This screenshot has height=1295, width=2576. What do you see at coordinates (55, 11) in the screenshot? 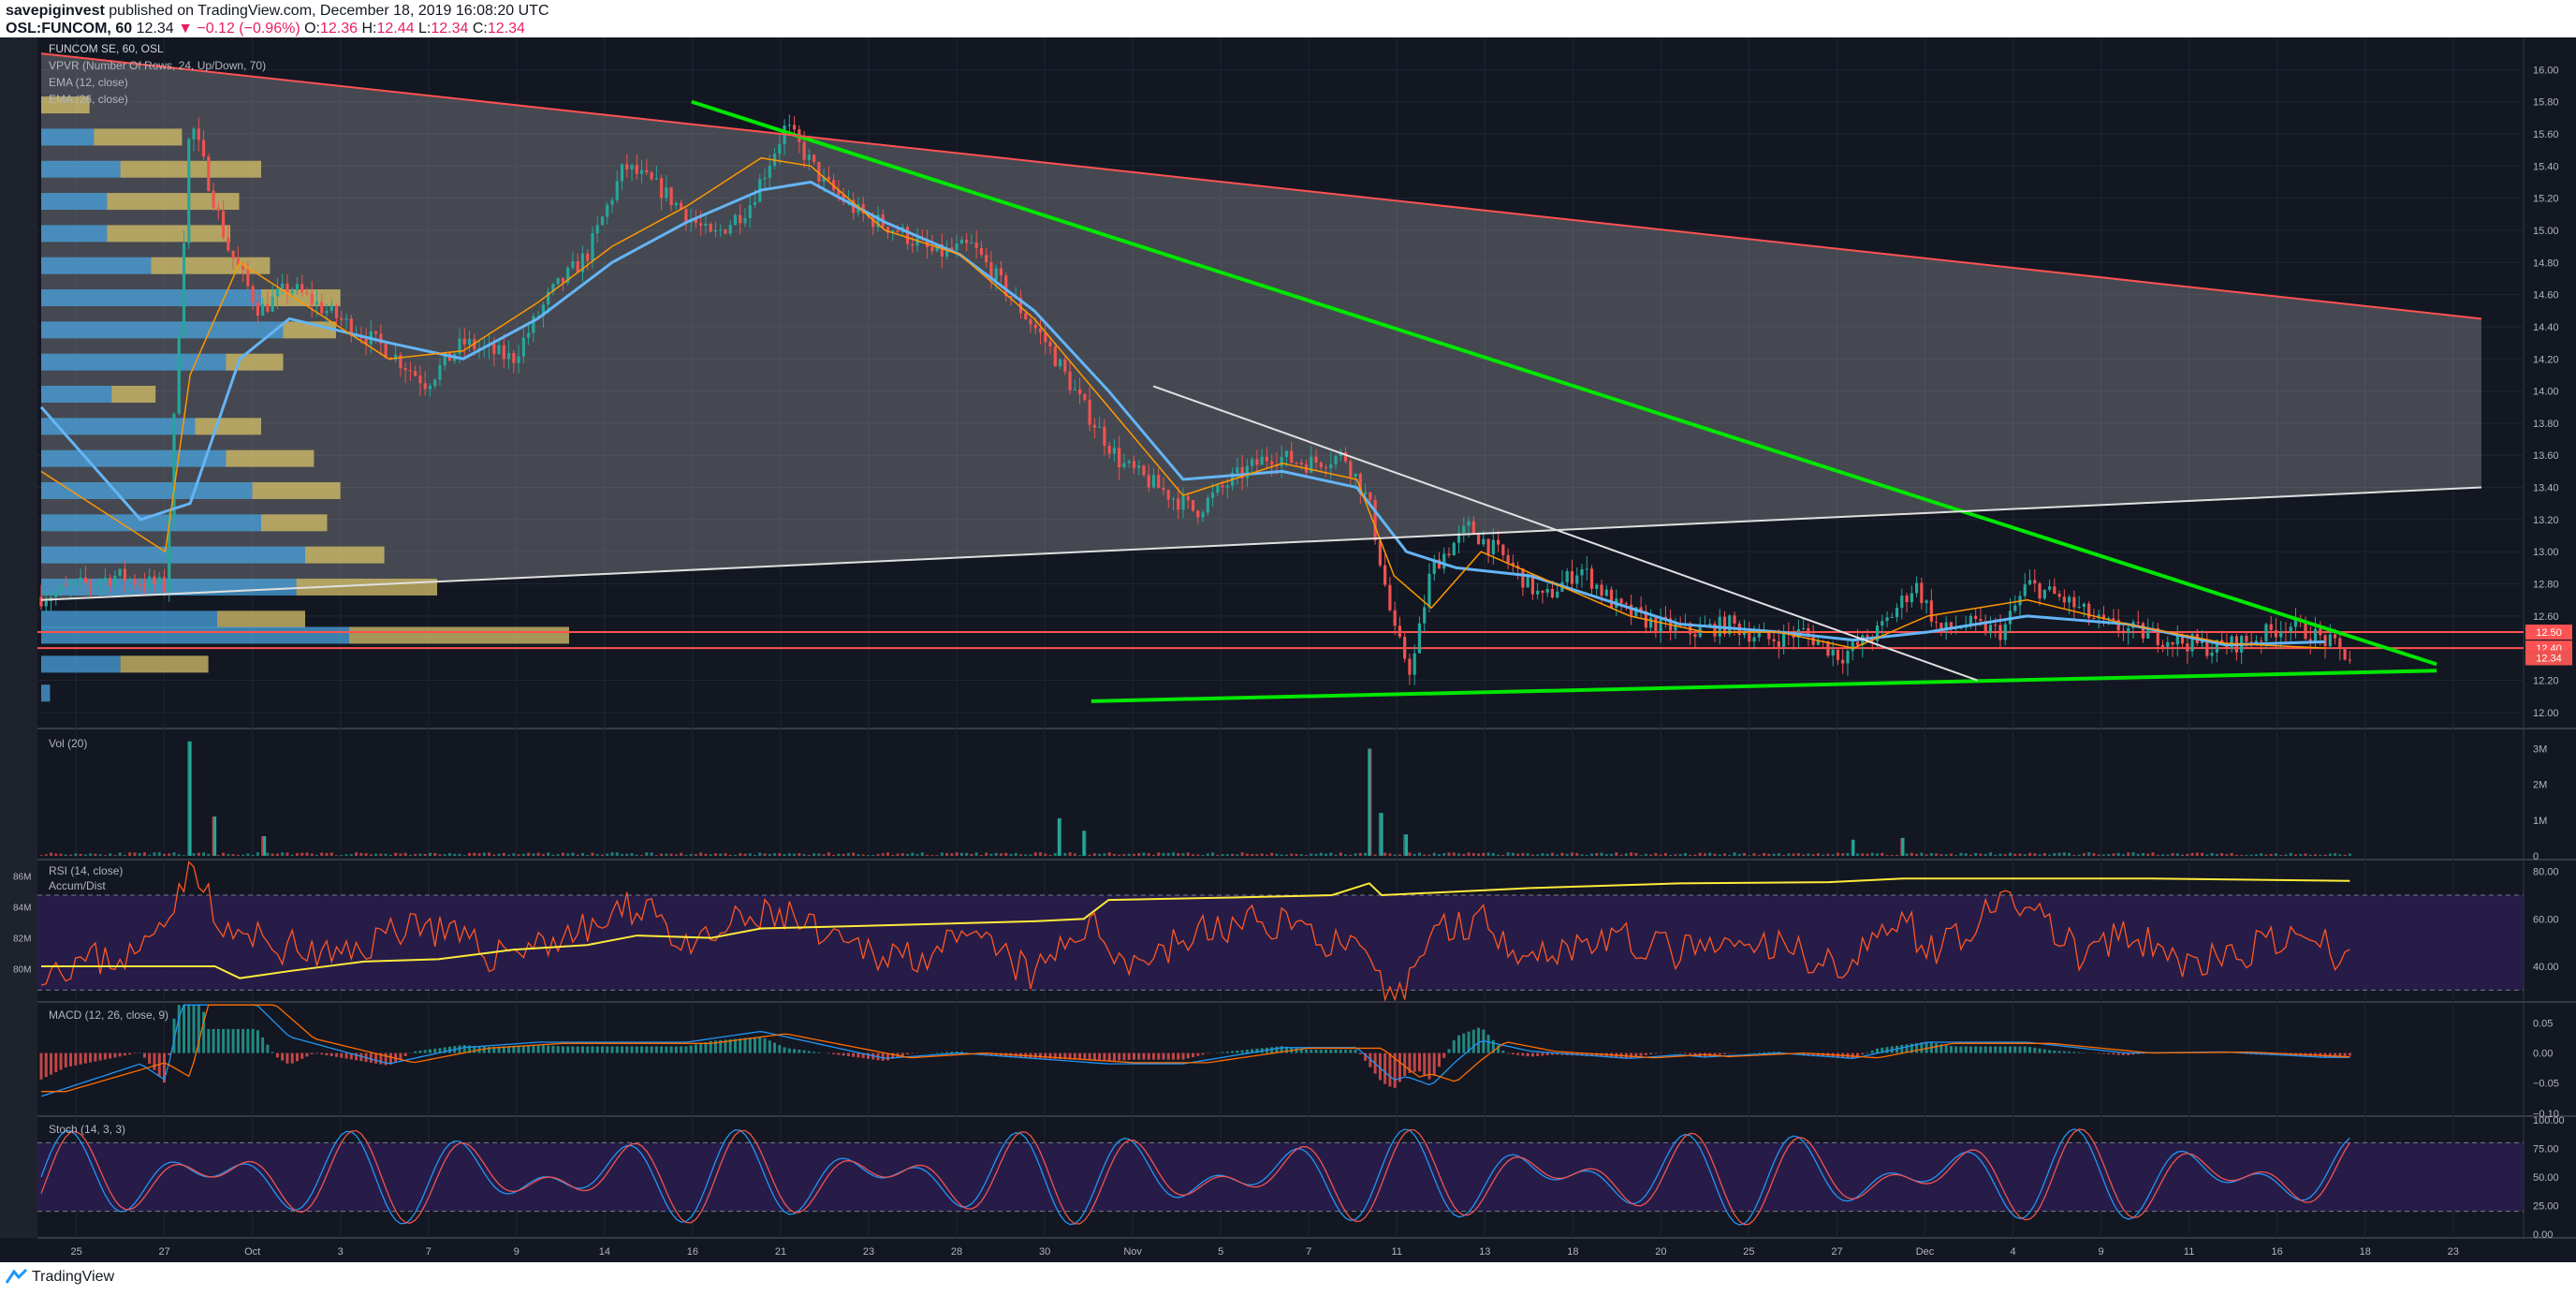
I see `publisher-name: savepiginvest` at bounding box center [55, 11].